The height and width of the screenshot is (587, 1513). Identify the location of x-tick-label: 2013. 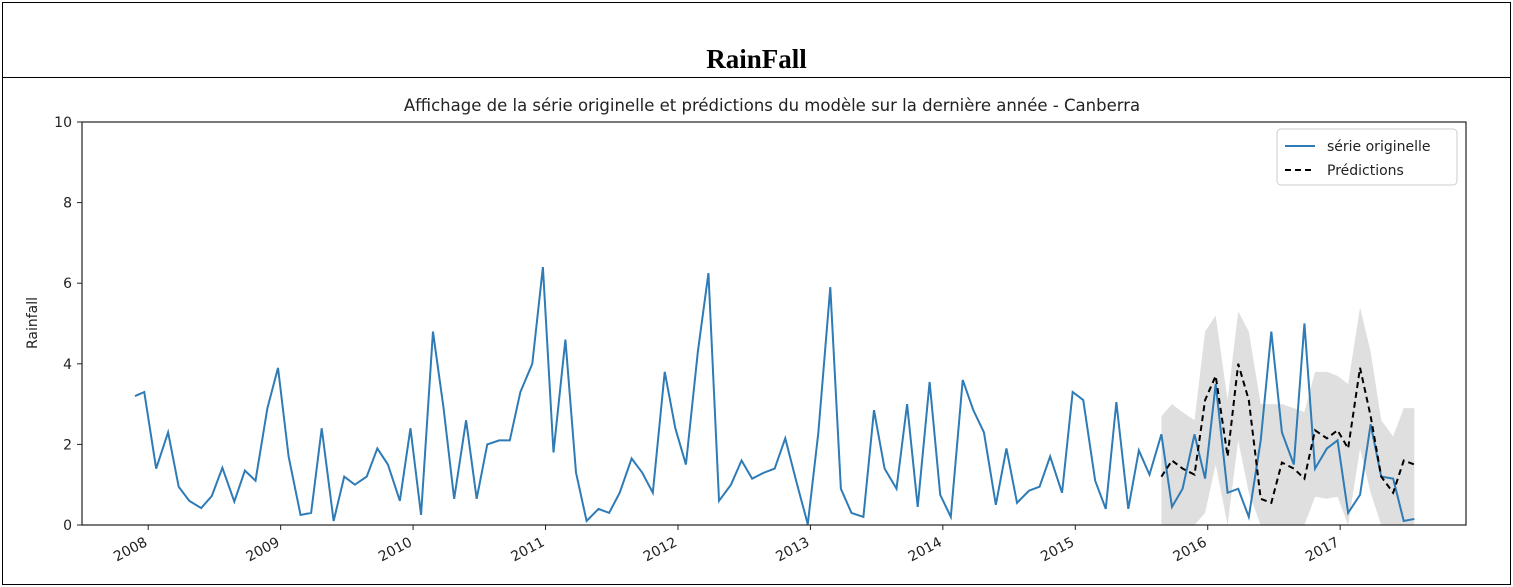
(792, 549).